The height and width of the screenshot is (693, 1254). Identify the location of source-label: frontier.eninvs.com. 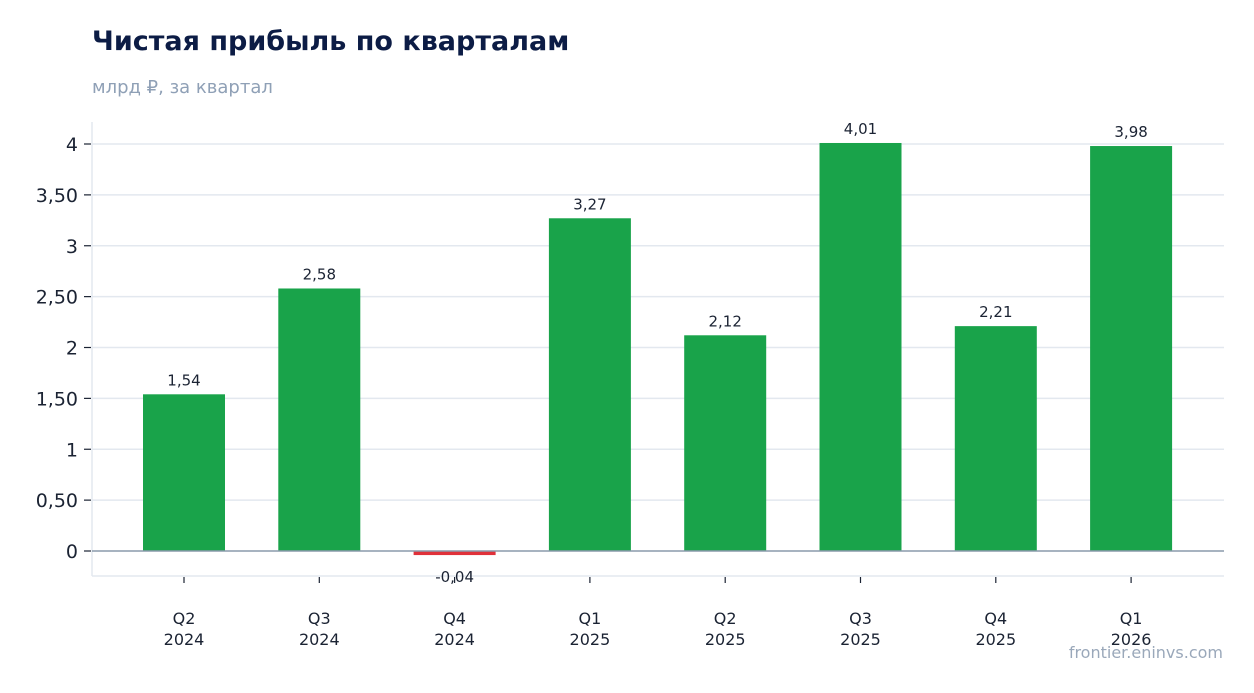
(1145, 652).